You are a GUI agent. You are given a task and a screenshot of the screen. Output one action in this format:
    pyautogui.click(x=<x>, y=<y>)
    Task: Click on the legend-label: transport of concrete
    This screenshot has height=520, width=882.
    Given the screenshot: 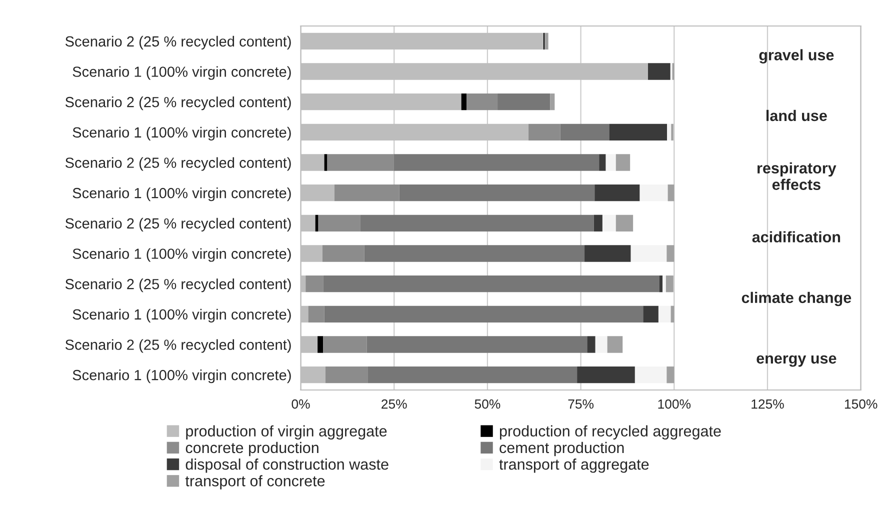 What is the action you would take?
    pyautogui.click(x=255, y=482)
    